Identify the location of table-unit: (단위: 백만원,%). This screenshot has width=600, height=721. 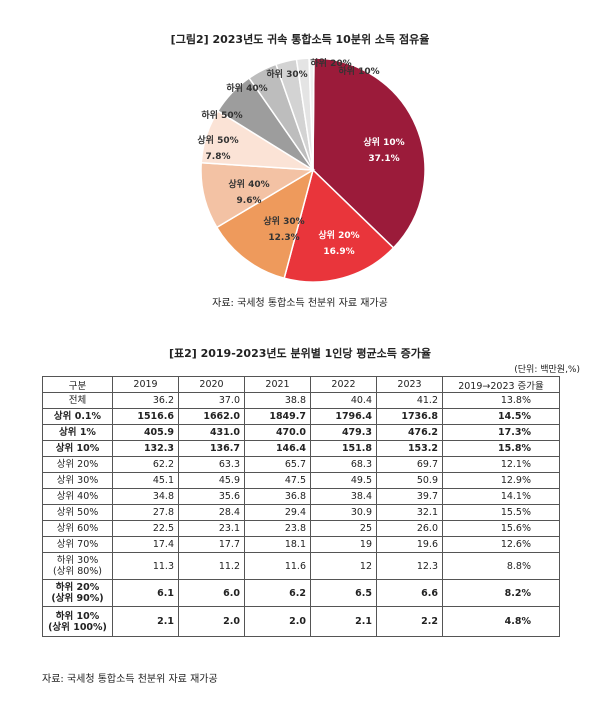
(547, 370).